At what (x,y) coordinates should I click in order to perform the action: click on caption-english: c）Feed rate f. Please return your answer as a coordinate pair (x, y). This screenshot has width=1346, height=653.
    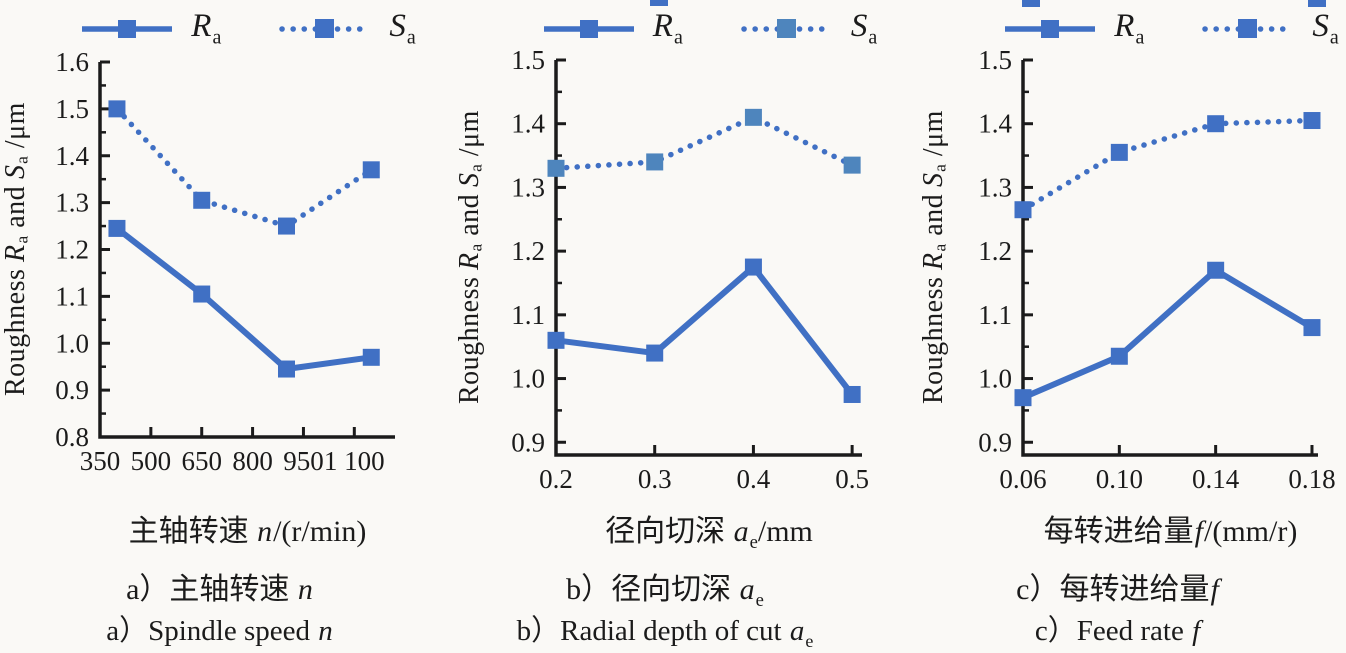
    Looking at the image, I should click on (1117, 631).